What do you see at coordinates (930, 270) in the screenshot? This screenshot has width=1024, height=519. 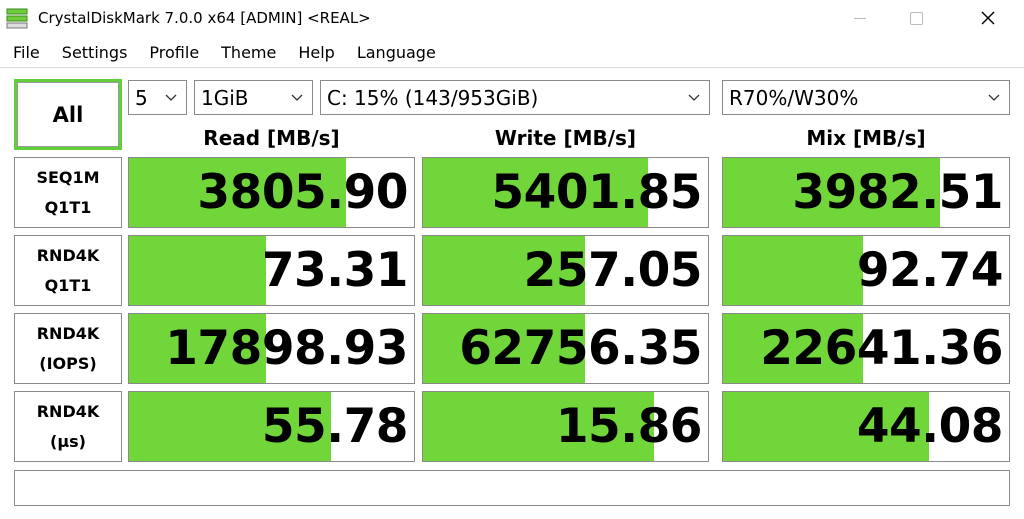 I see `result-value: 92.74` at bounding box center [930, 270].